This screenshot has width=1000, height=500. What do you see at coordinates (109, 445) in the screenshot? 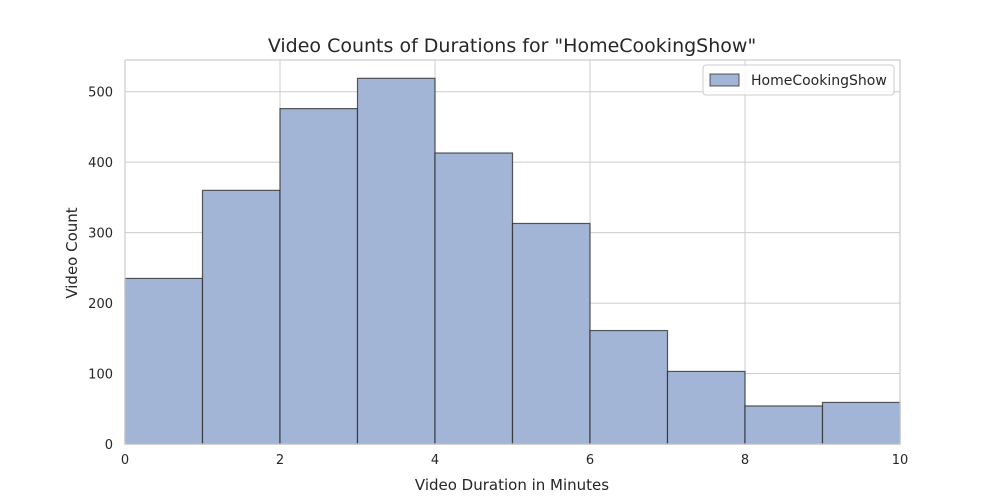
I see `y-tick-label: 0` at bounding box center [109, 445].